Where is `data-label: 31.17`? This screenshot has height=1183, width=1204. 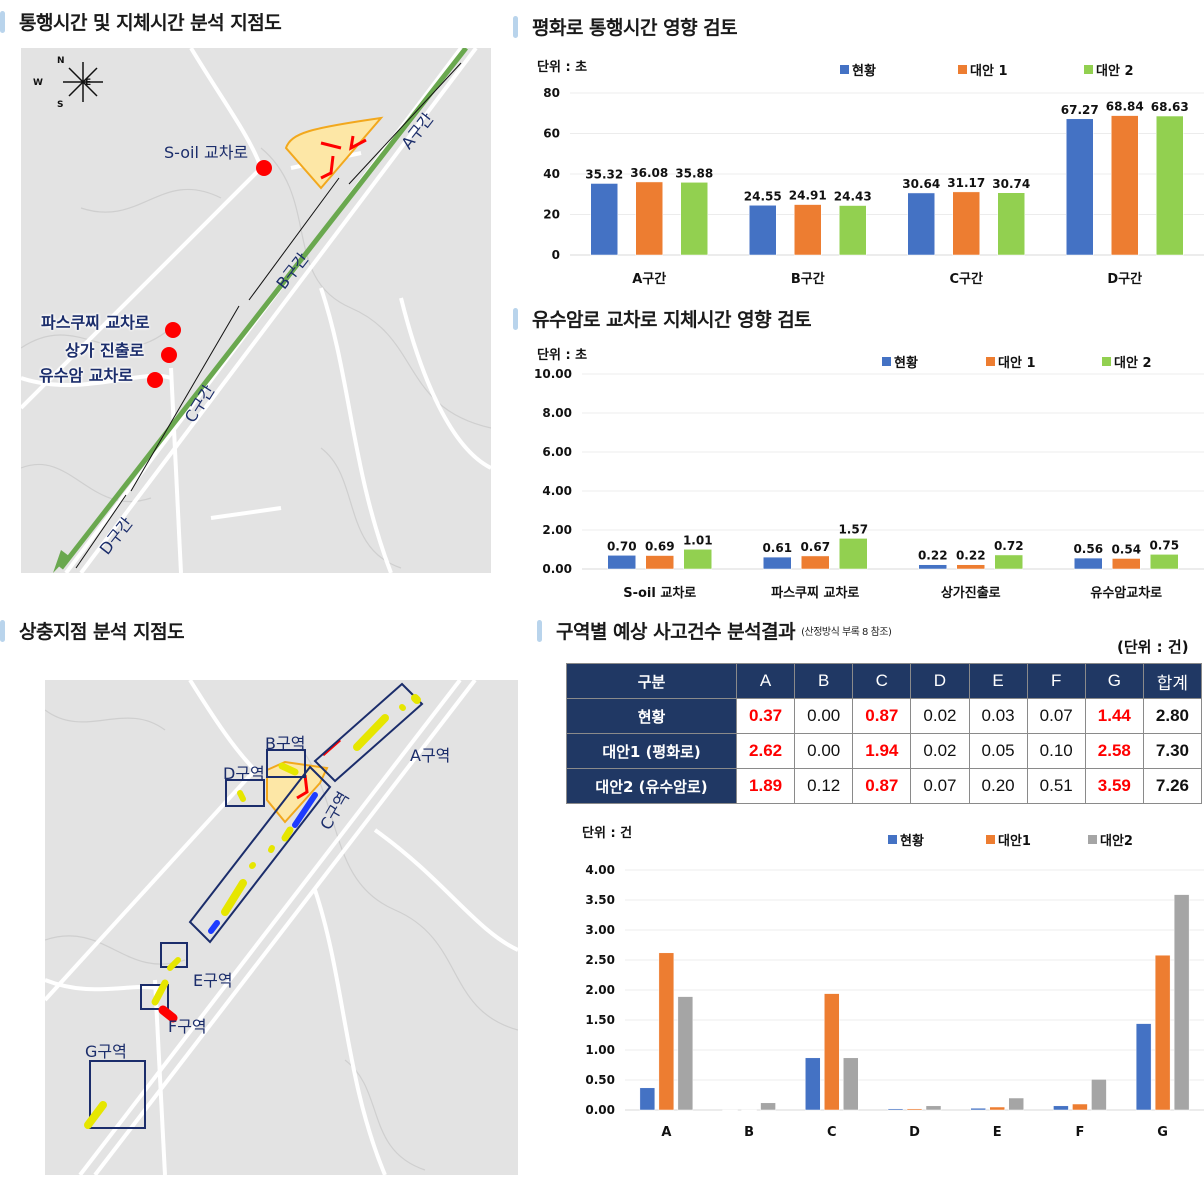
data-label: 31.17 is located at coordinates (966, 183).